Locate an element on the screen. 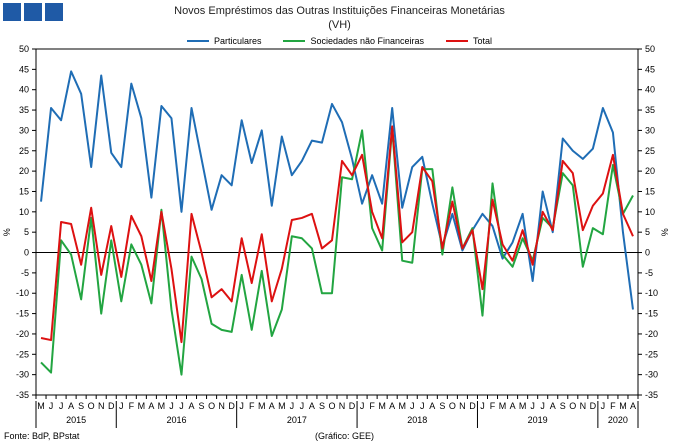 Image resolution: width=679 pixels, height=446 pixels. x-year-label: 2020 is located at coordinates (618, 420).